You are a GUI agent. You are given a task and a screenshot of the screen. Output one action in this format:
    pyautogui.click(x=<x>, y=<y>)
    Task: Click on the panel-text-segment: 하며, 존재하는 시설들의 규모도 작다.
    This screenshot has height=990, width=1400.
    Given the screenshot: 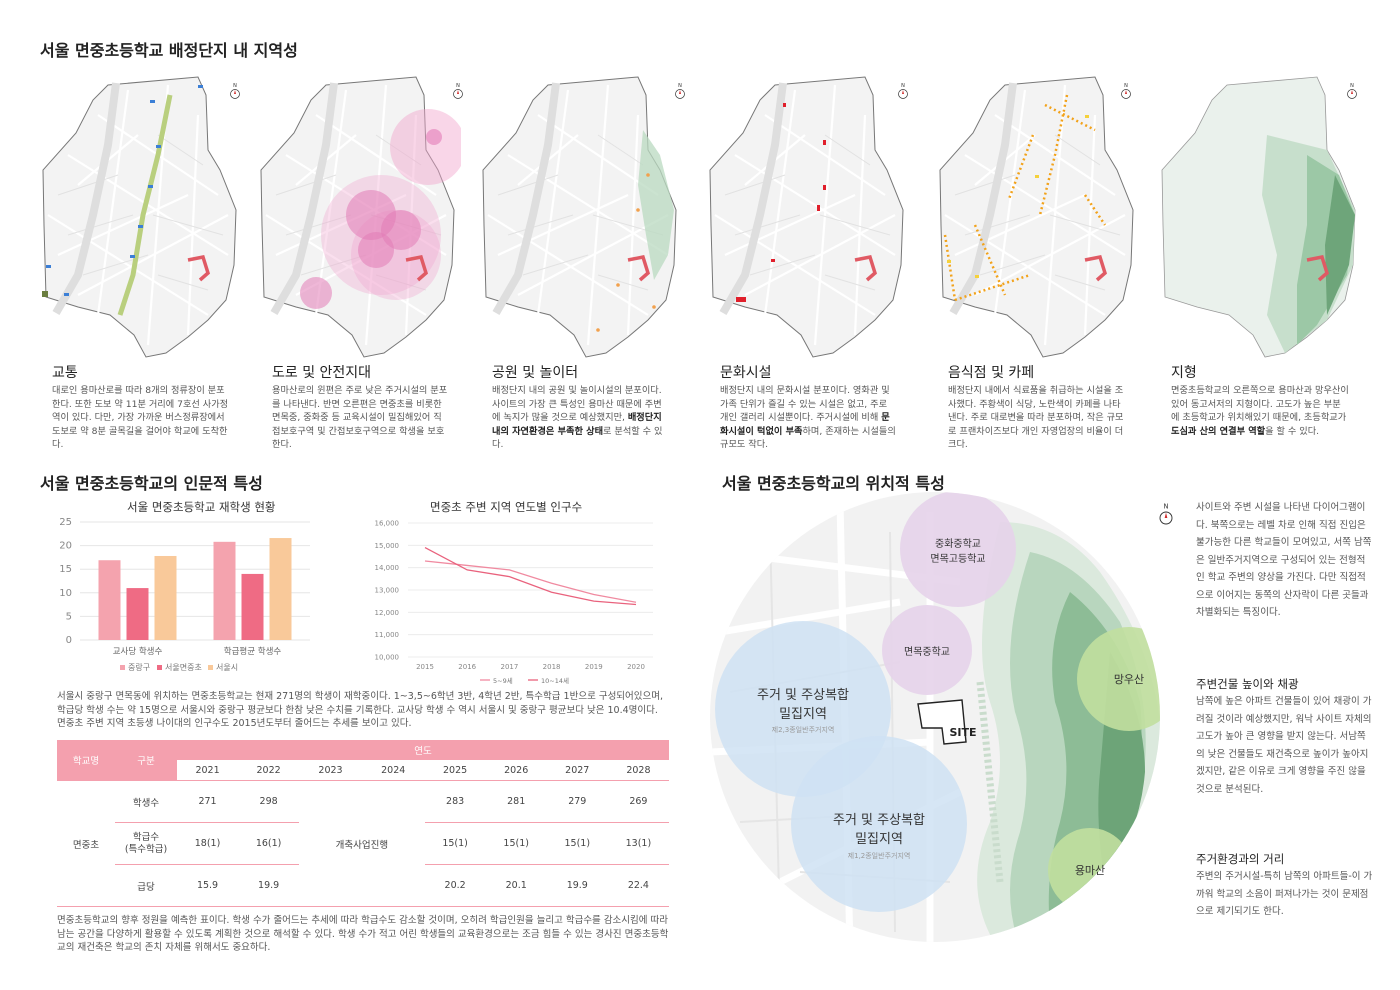 What is the action you would take?
    pyautogui.click(x=808, y=438)
    